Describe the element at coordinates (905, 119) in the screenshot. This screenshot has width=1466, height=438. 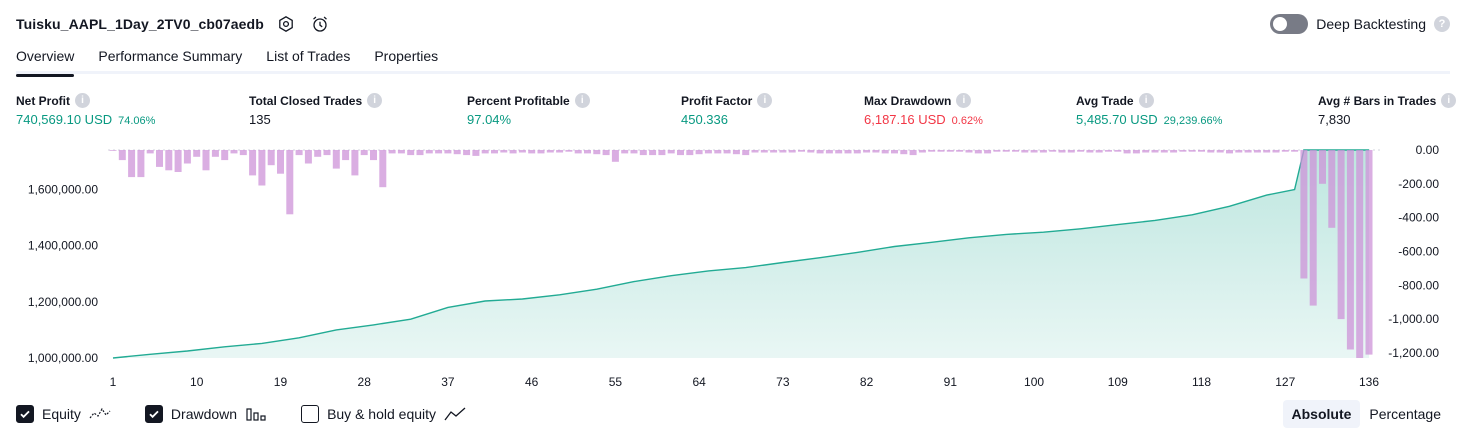
I see `metric-value: 6,187.16 USD` at that location.